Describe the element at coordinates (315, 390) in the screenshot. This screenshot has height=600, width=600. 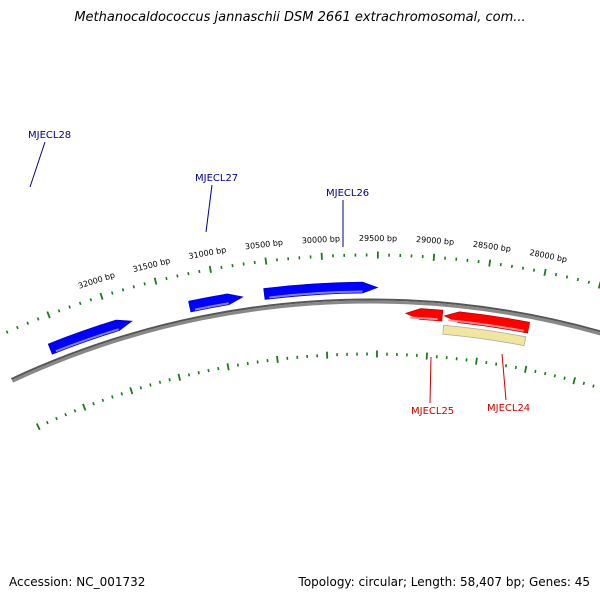
I see `inner-tick-ring` at that location.